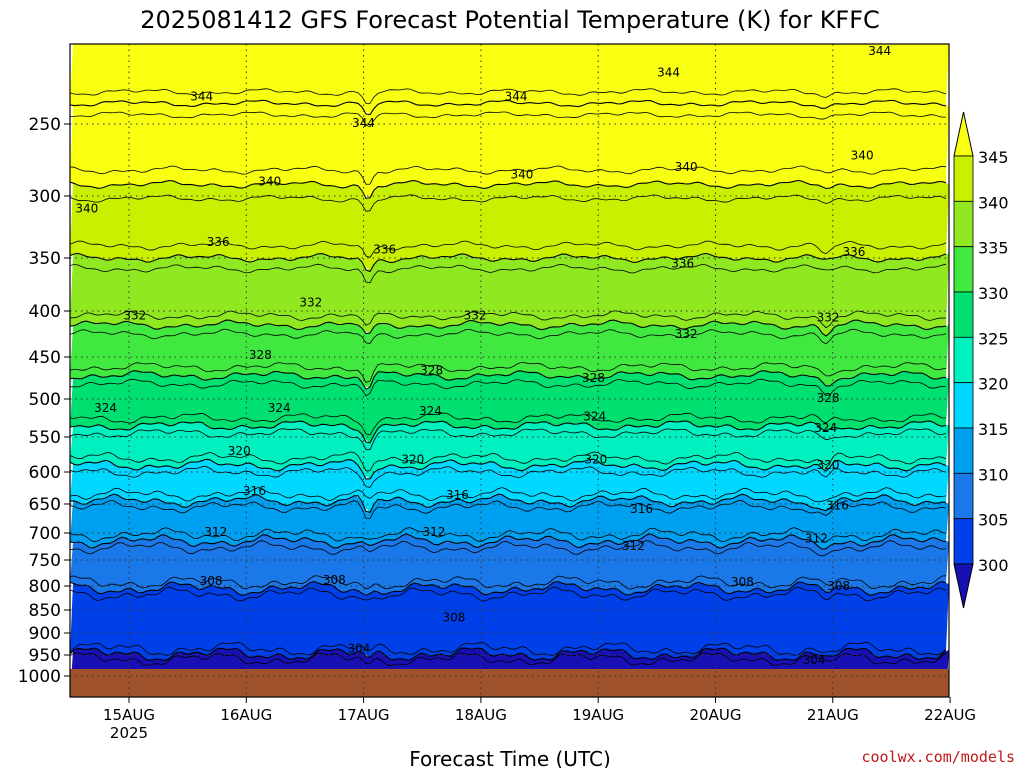 The image size is (1024, 768). I want to click on y-tick-label: 750, so click(45, 561).